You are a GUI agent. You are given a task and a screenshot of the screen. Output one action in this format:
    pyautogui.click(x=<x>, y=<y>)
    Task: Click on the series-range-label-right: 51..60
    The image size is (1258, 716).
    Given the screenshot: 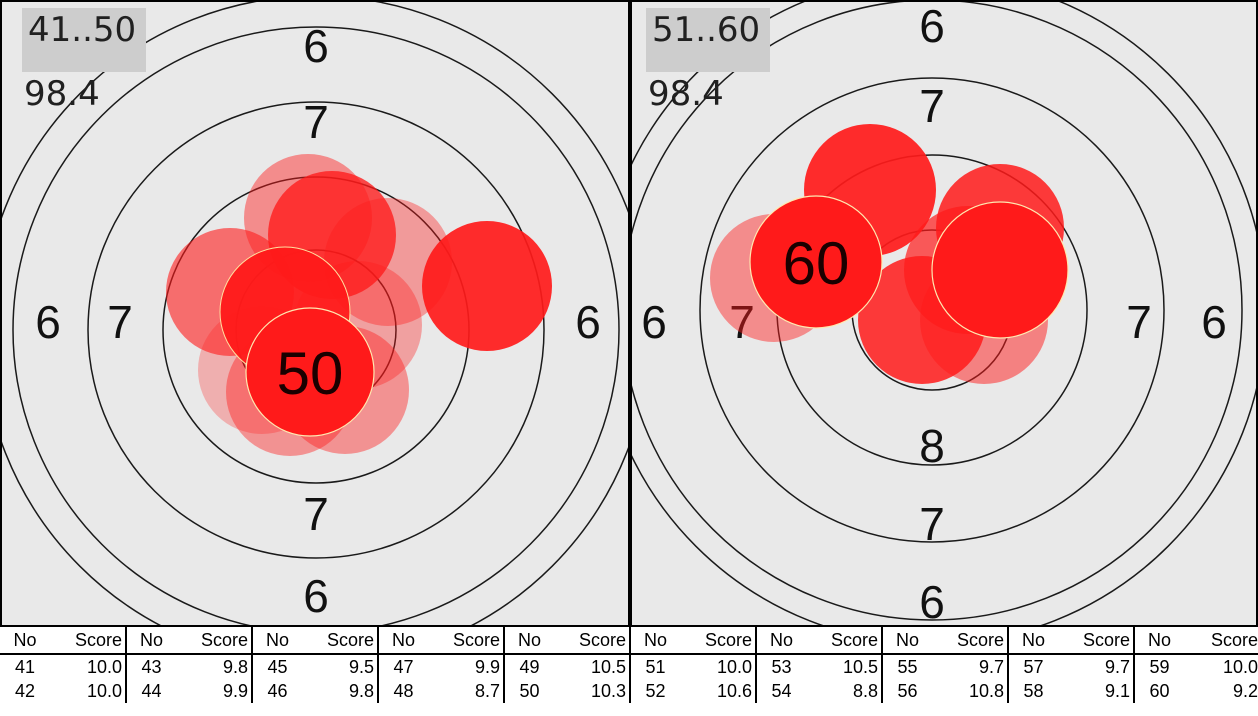 What is the action you would take?
    pyautogui.click(x=708, y=40)
    